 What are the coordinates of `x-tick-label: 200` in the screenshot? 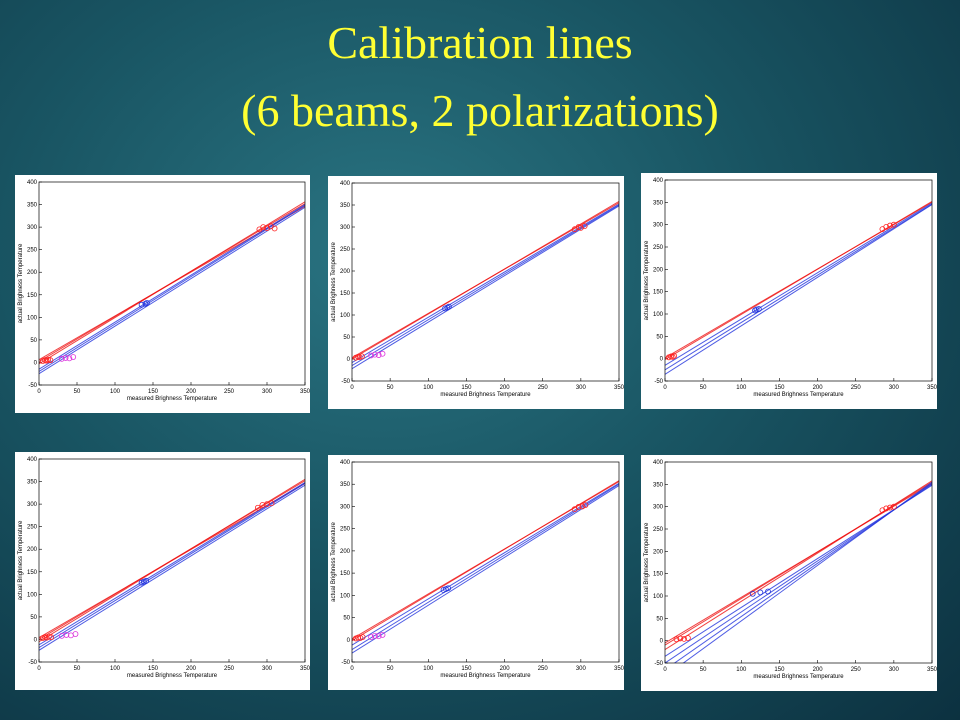 It's located at (505, 669).